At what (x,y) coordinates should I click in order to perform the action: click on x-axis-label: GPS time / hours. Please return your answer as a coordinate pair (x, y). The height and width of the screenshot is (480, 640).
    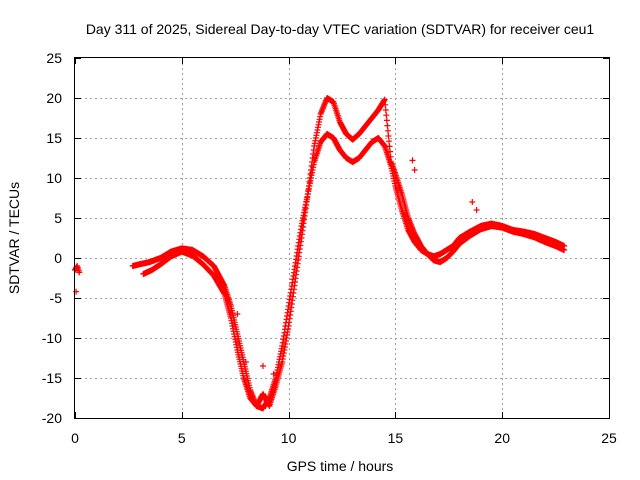
    Looking at the image, I should click on (340, 466).